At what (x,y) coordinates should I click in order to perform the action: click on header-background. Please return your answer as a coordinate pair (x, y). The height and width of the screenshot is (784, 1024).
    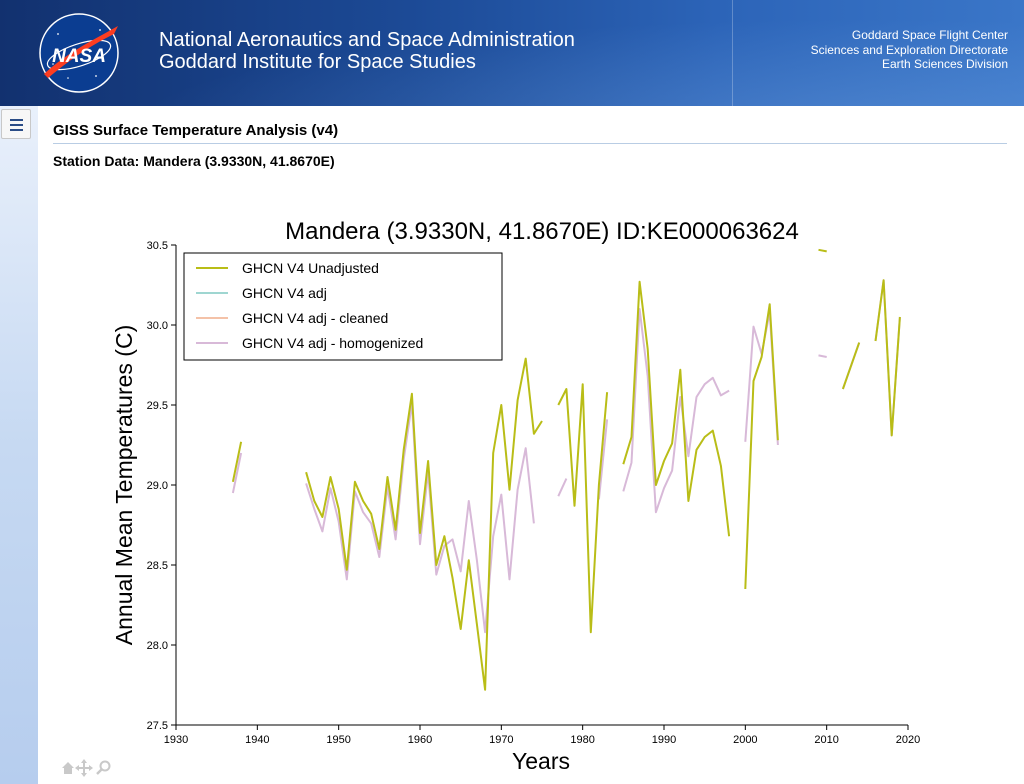
    Looking at the image, I should click on (512, 53).